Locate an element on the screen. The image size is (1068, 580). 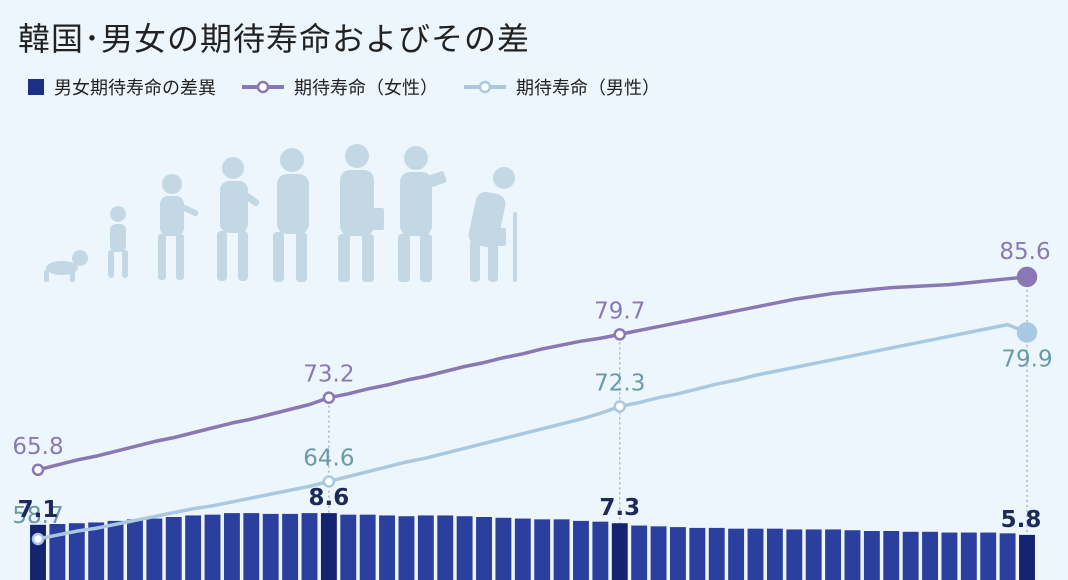
legend-label-male: 期待寿命（男性） is located at coordinates (588, 88).